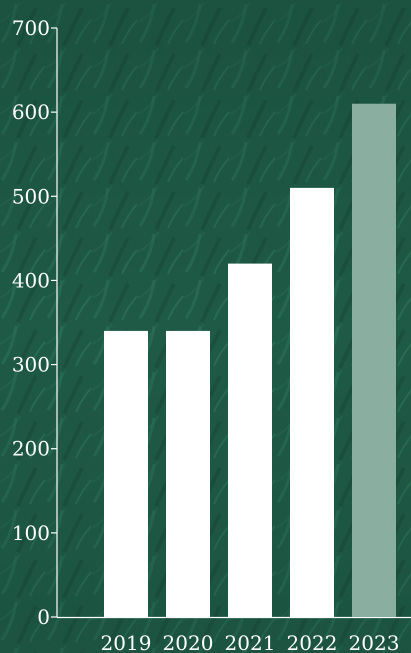 The image size is (411, 653). I want to click on x-tick-label: 2021, so click(250, 642).